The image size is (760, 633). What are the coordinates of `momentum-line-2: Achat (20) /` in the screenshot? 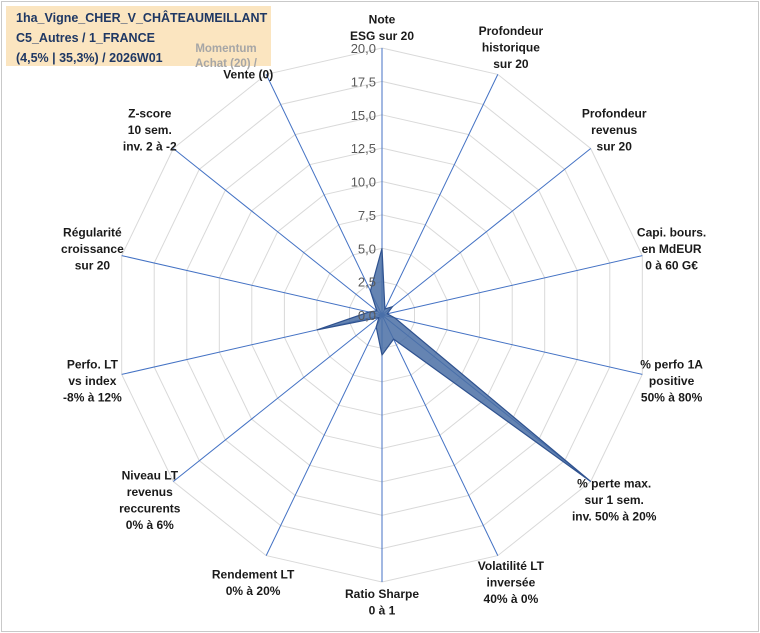 It's located at (226, 64).